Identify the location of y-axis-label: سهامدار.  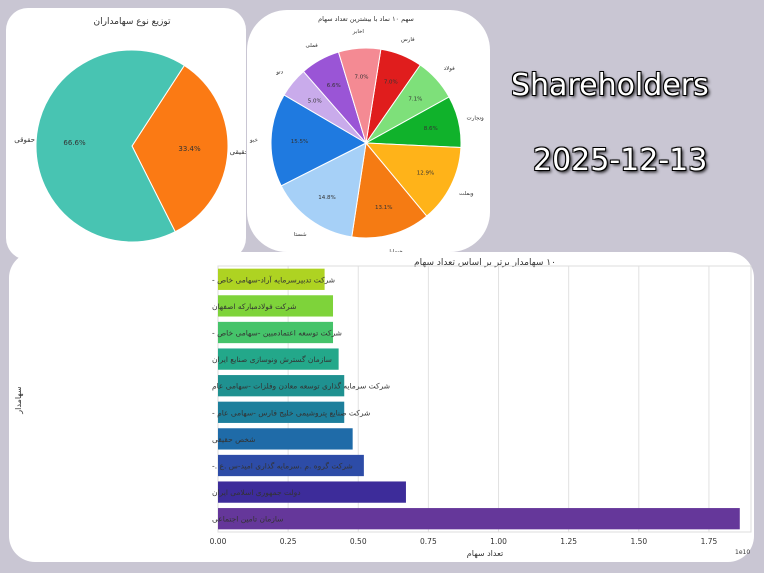
(18, 400).